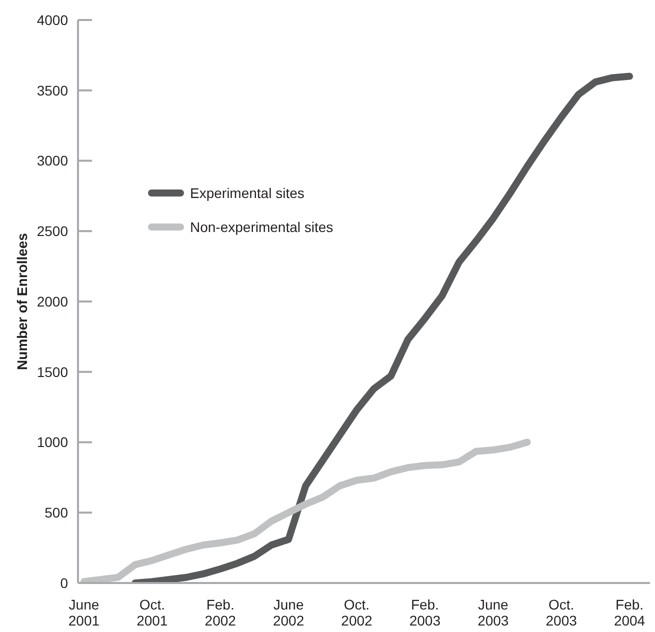 The width and height of the screenshot is (655, 632). Describe the element at coordinates (357, 612) in the screenshot. I see `x-tick-label: Oct. 2002` at that location.